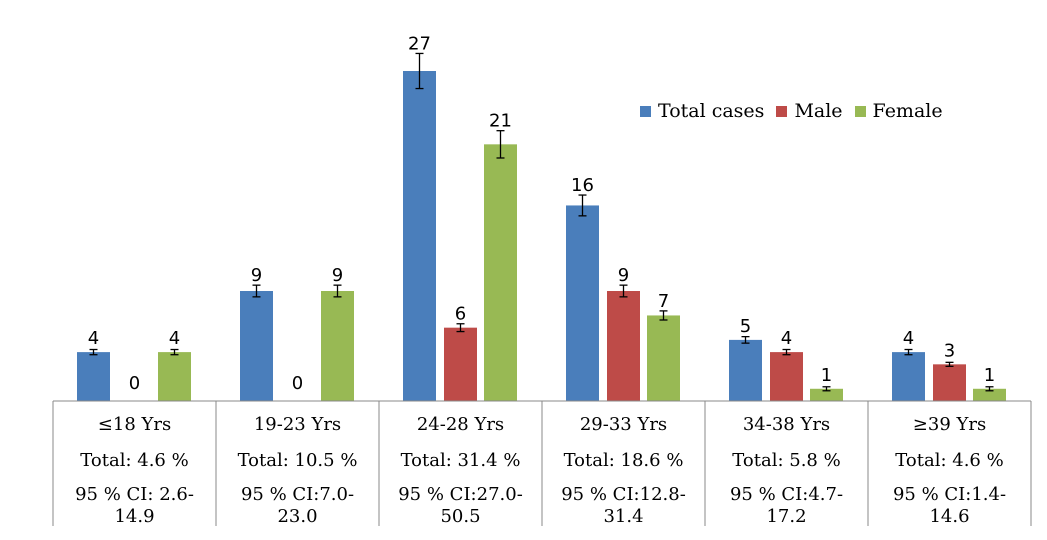  I want to click on data-label: 3, so click(949, 350).